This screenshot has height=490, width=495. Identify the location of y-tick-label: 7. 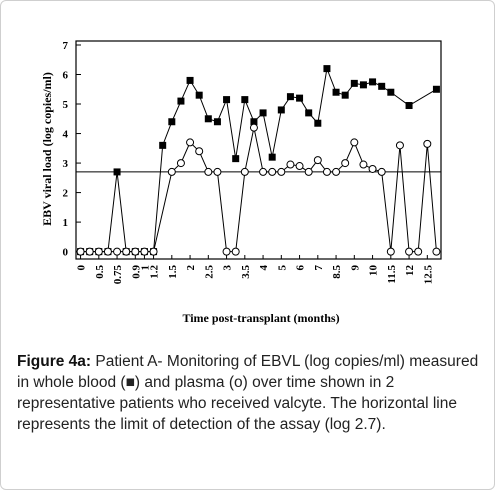
(66, 46).